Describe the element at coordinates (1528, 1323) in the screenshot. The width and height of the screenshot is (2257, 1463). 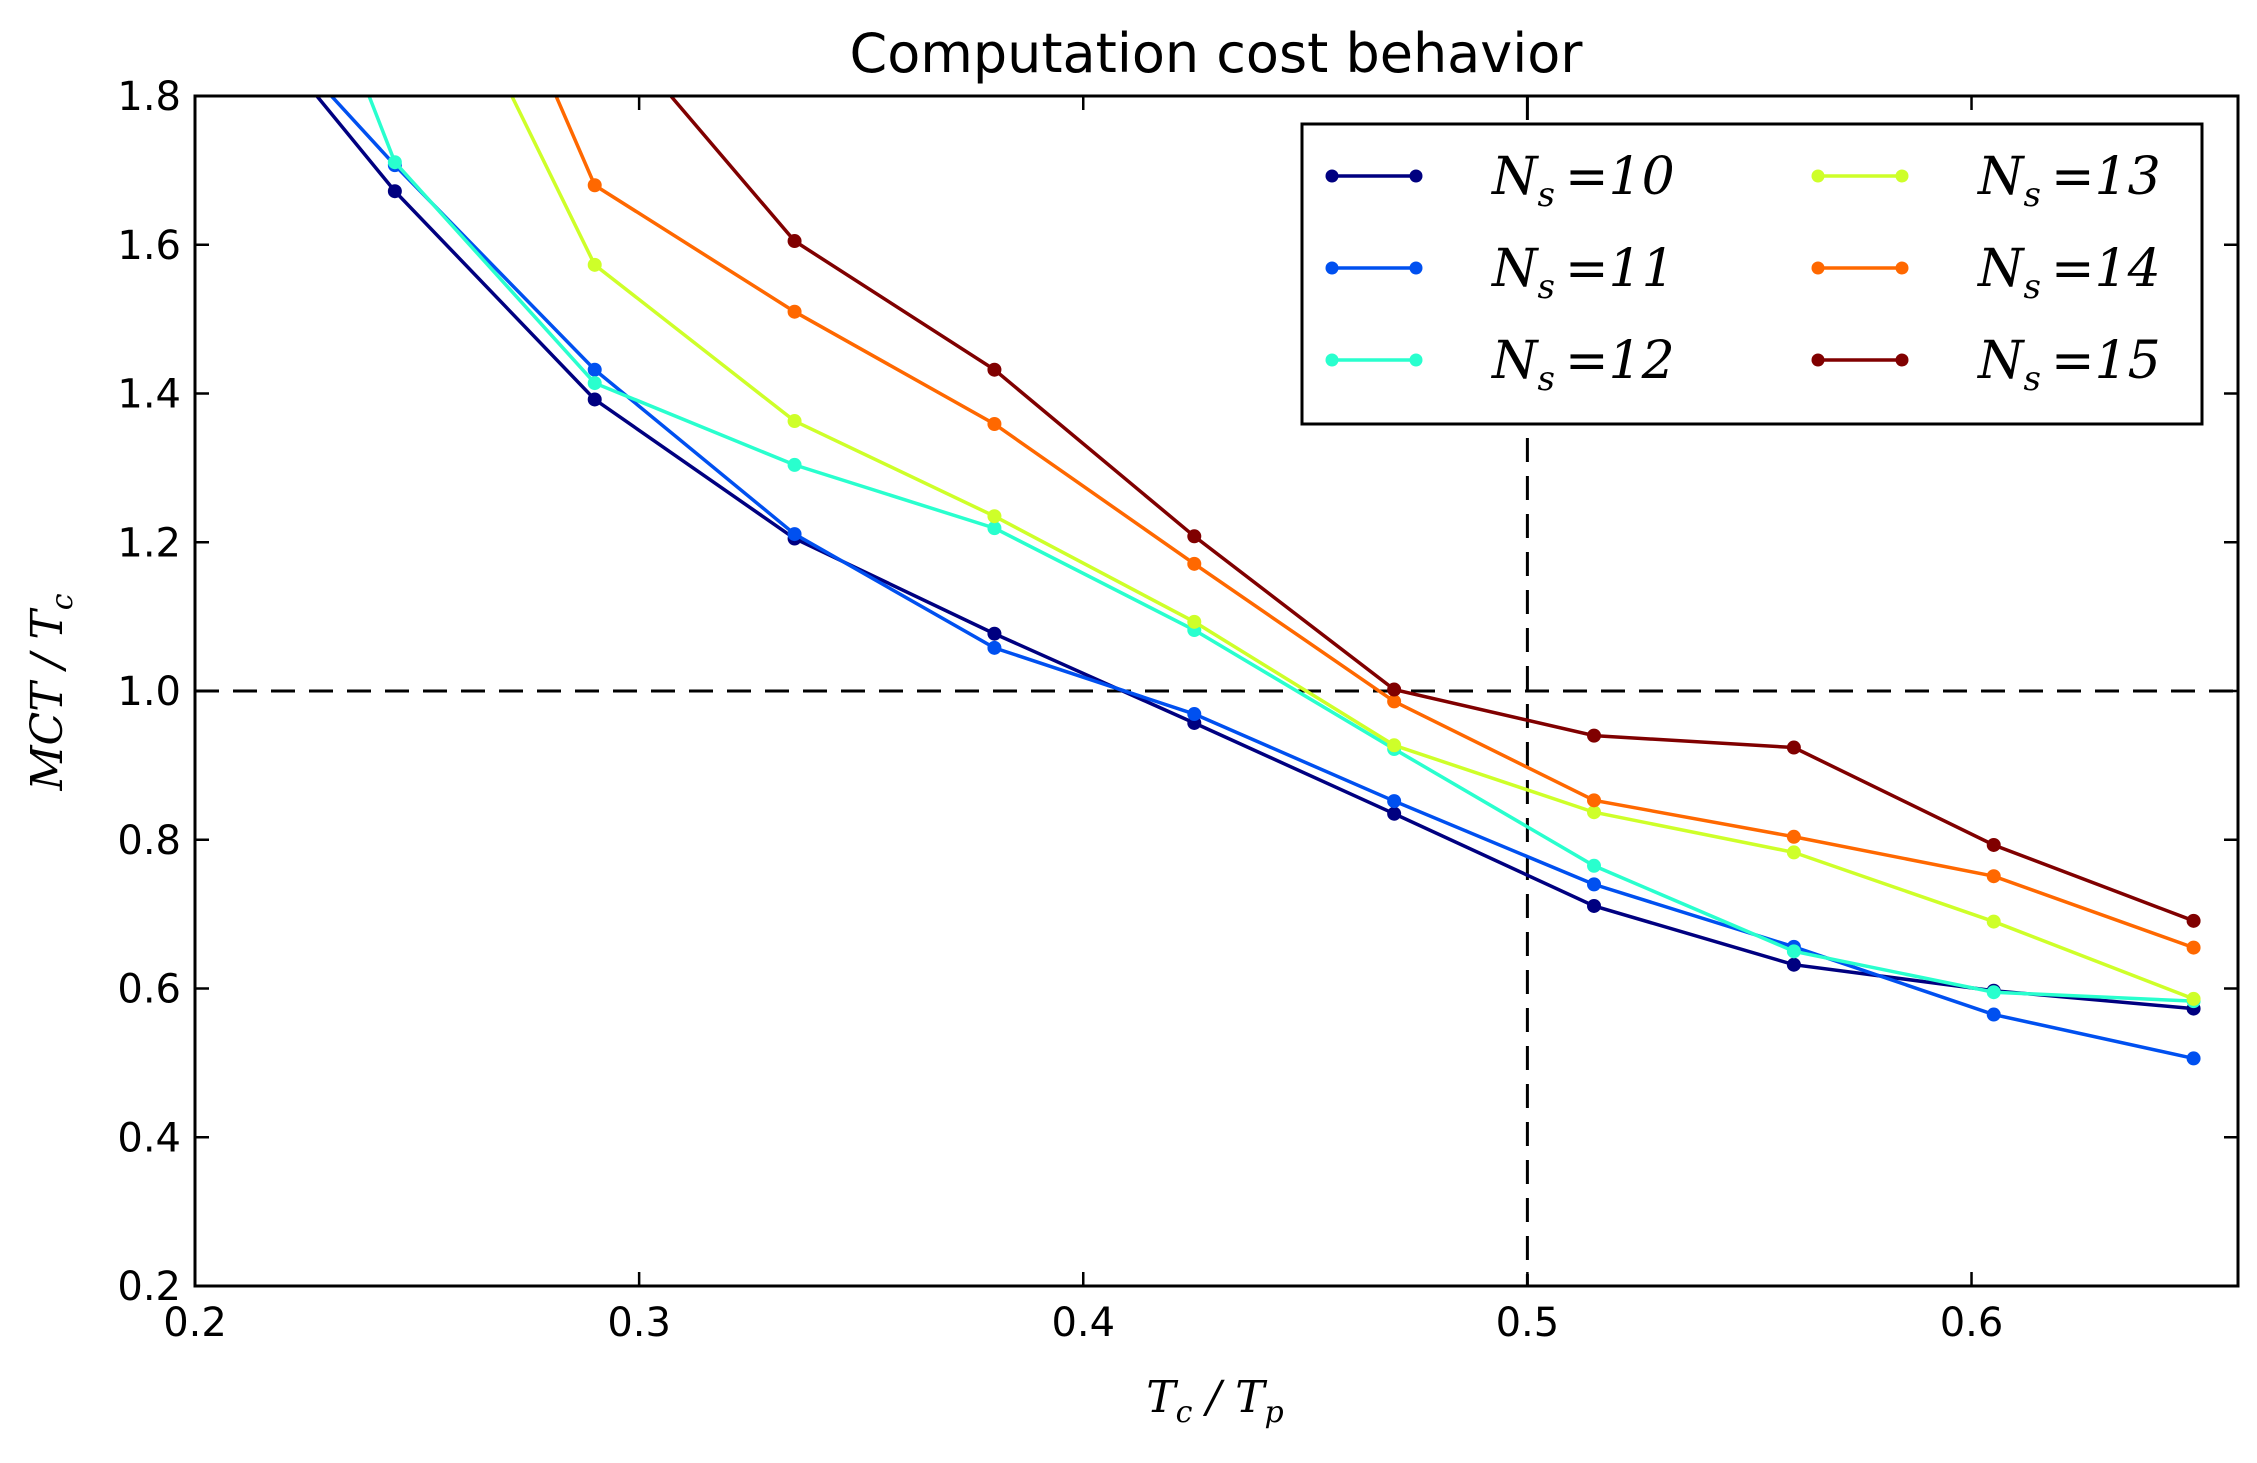
I see `x-tick-label: 0.5` at that location.